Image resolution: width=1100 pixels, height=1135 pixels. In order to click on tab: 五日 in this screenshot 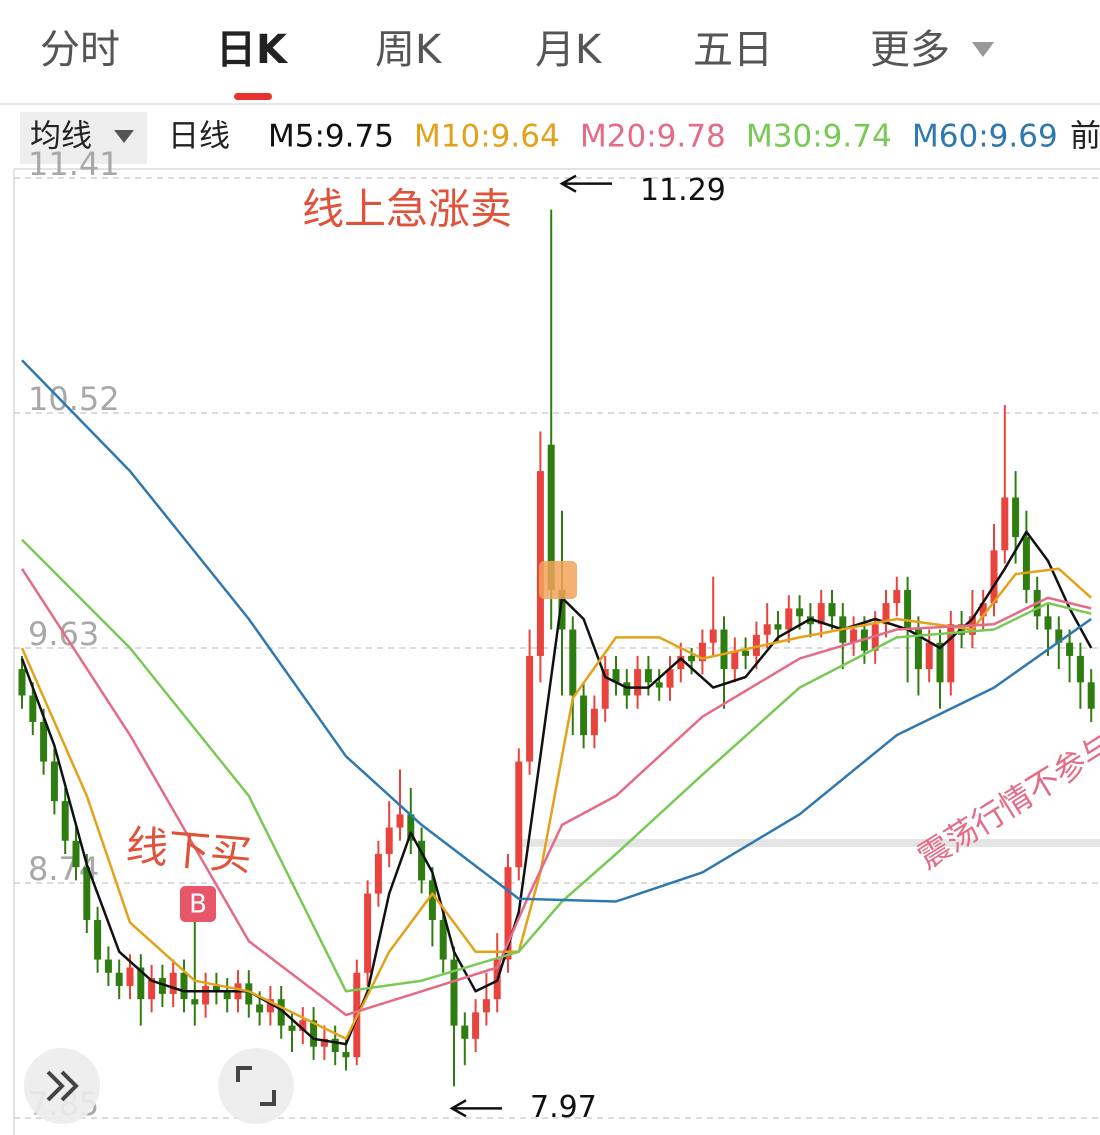, I will do `click(733, 50)`.